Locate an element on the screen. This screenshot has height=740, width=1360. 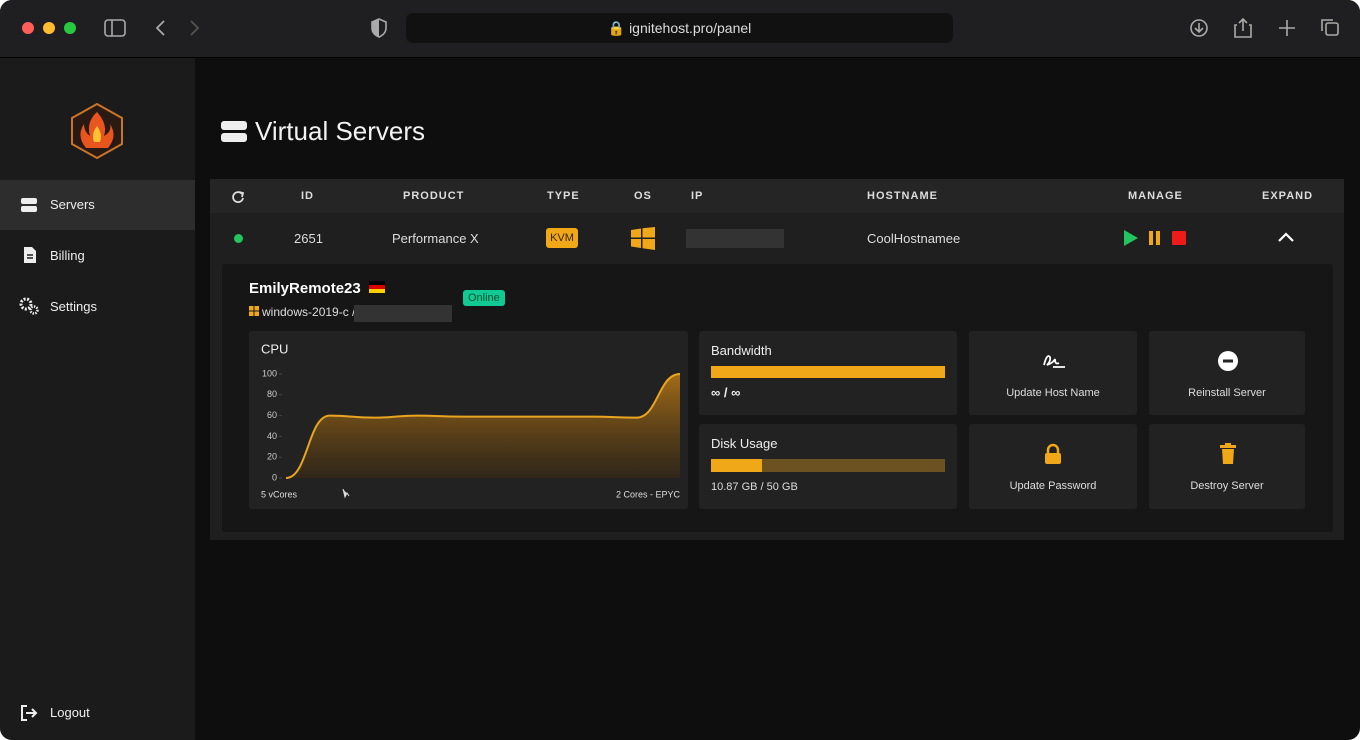
y-tick-label: 40 is located at coordinates (272, 436).